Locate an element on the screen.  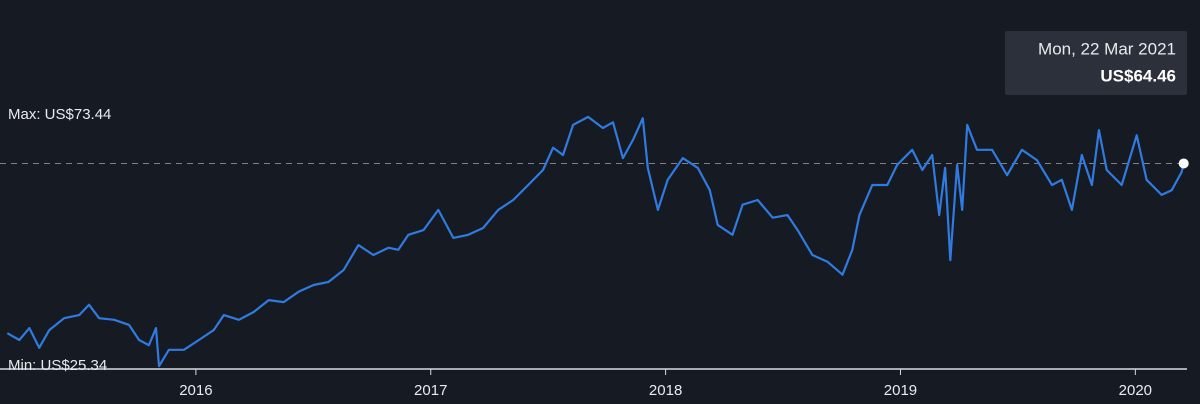
x-tick-label: 2016 is located at coordinates (195, 390).